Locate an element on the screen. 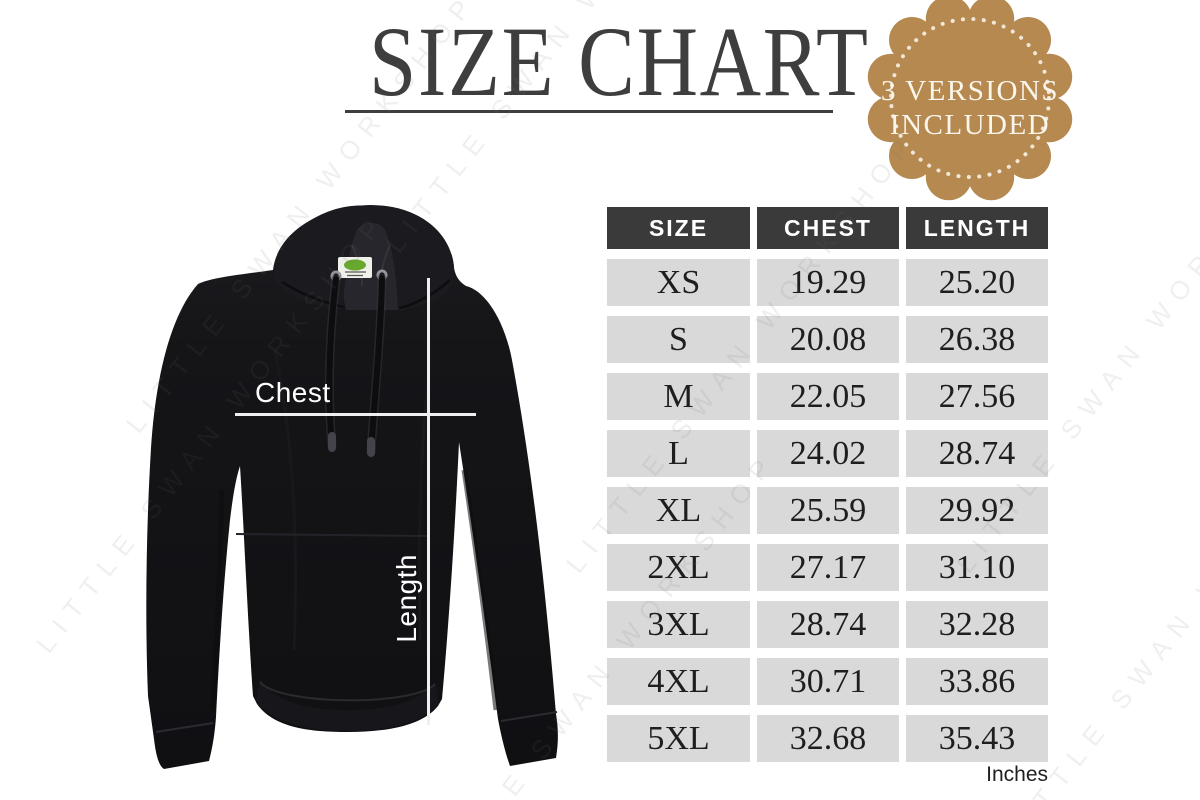 The image size is (1200, 800). chest-cell: 22.05 is located at coordinates (828, 396).